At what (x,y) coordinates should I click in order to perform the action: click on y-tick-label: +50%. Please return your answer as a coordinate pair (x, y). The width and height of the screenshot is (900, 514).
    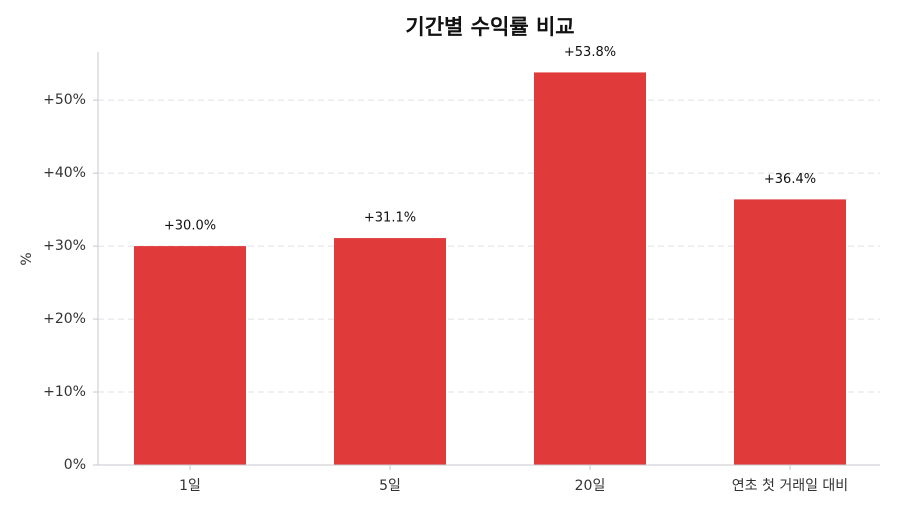
    Looking at the image, I should click on (64, 100).